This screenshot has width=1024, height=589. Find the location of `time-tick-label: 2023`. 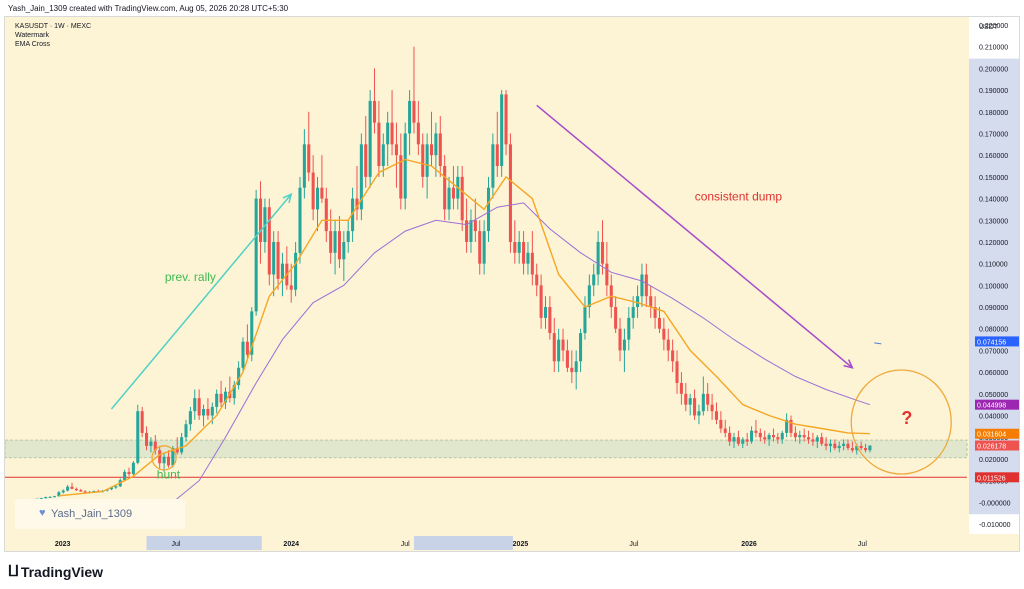

time-tick-label: 2023 is located at coordinates (63, 544).